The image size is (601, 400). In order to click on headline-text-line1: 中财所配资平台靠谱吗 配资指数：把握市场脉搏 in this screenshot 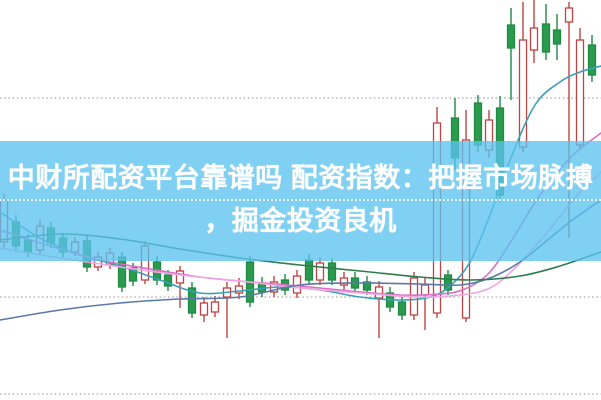, I will do `click(300, 178)`.